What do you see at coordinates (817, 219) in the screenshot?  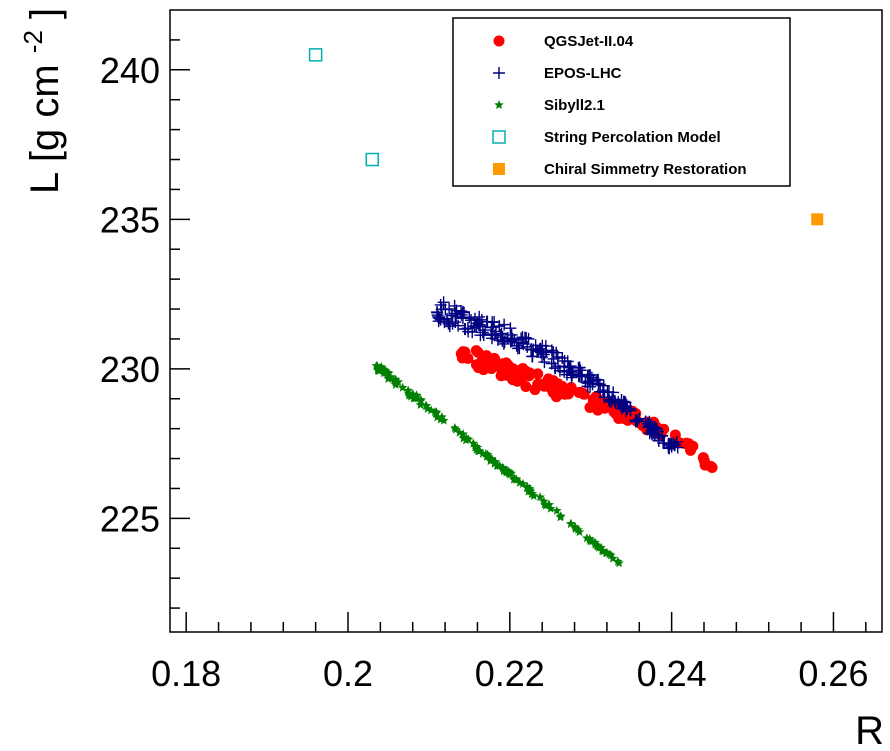 I see `chiral-simmetry-restoration-point` at bounding box center [817, 219].